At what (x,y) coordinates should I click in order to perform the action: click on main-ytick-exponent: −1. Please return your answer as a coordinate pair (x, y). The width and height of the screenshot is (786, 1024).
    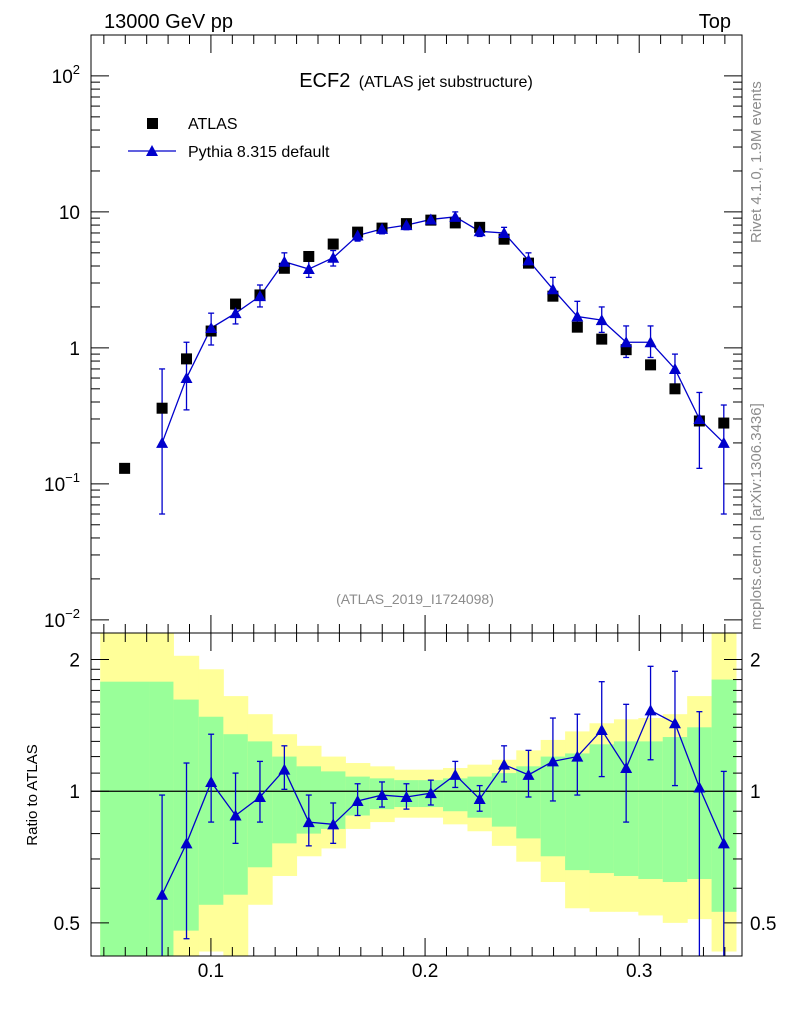
    Looking at the image, I should click on (72, 477).